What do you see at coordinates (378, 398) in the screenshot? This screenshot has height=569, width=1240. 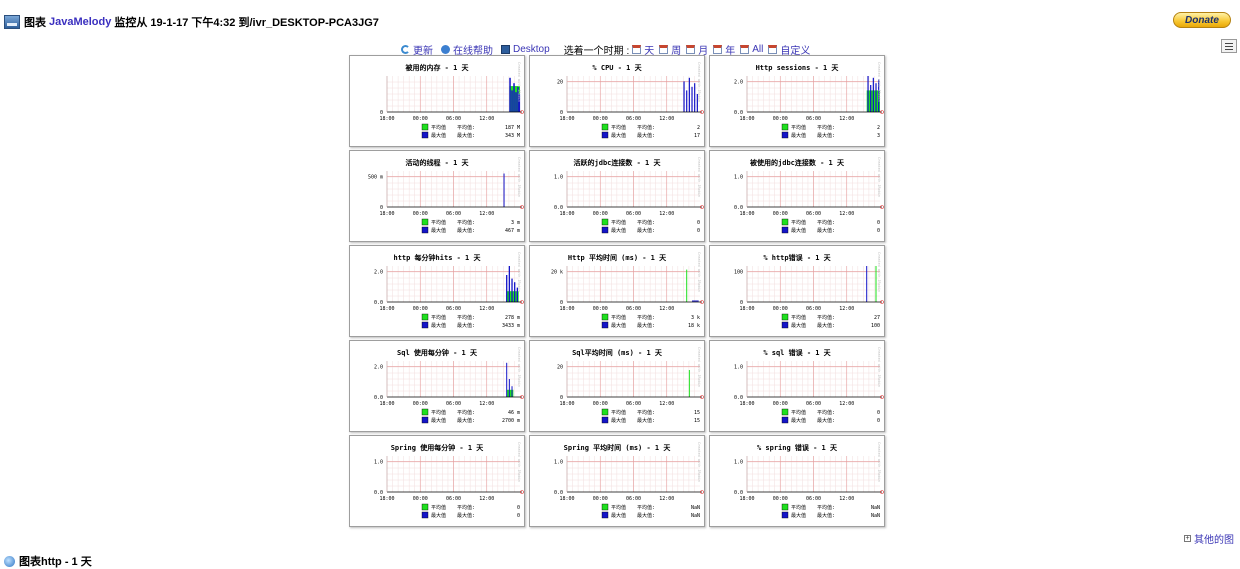 I see `y-tick-label: 0.0` at bounding box center [378, 398].